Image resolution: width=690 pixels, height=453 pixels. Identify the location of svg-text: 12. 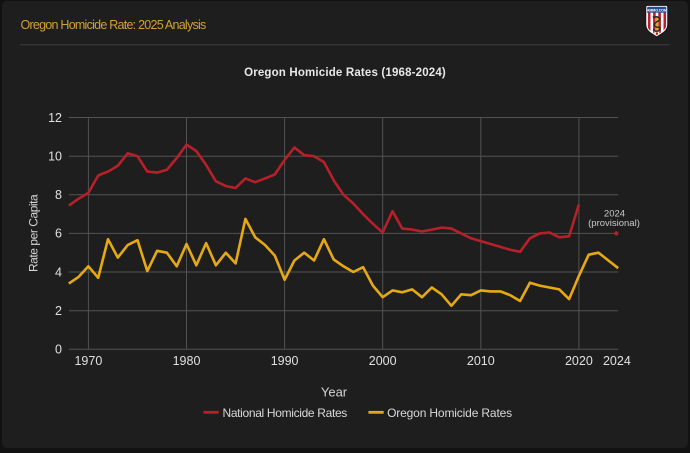
(55, 118).